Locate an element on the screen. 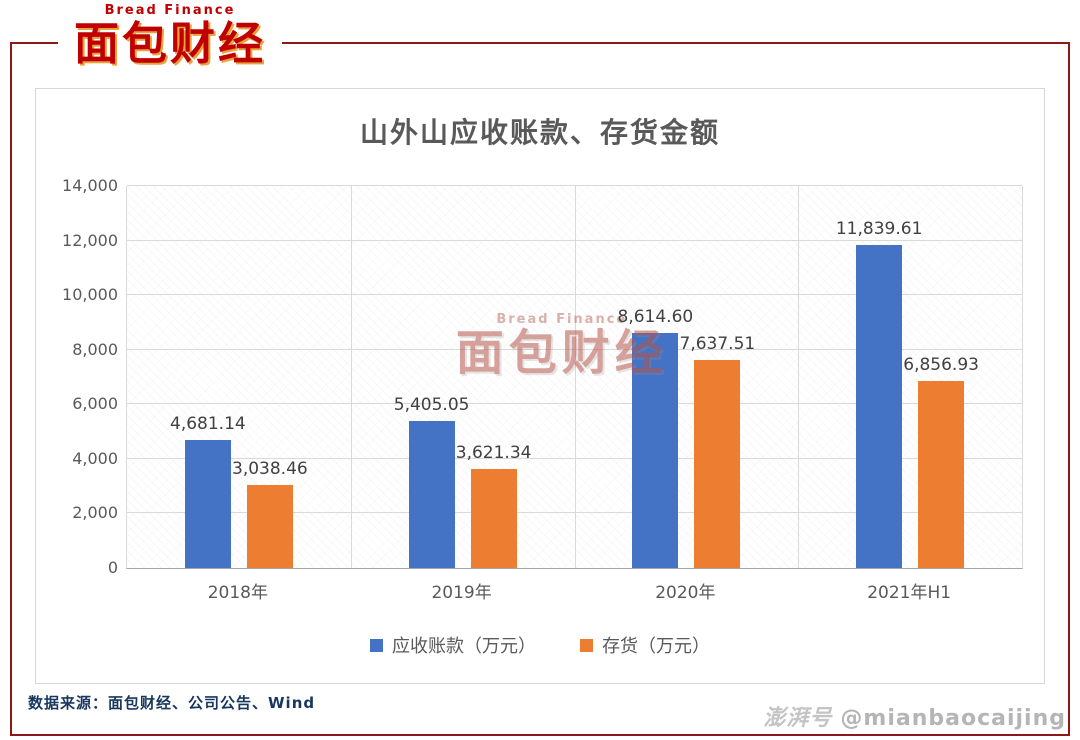 This screenshot has height=740, width=1080. y-axis-tick-label: 6,000 is located at coordinates (95, 404).